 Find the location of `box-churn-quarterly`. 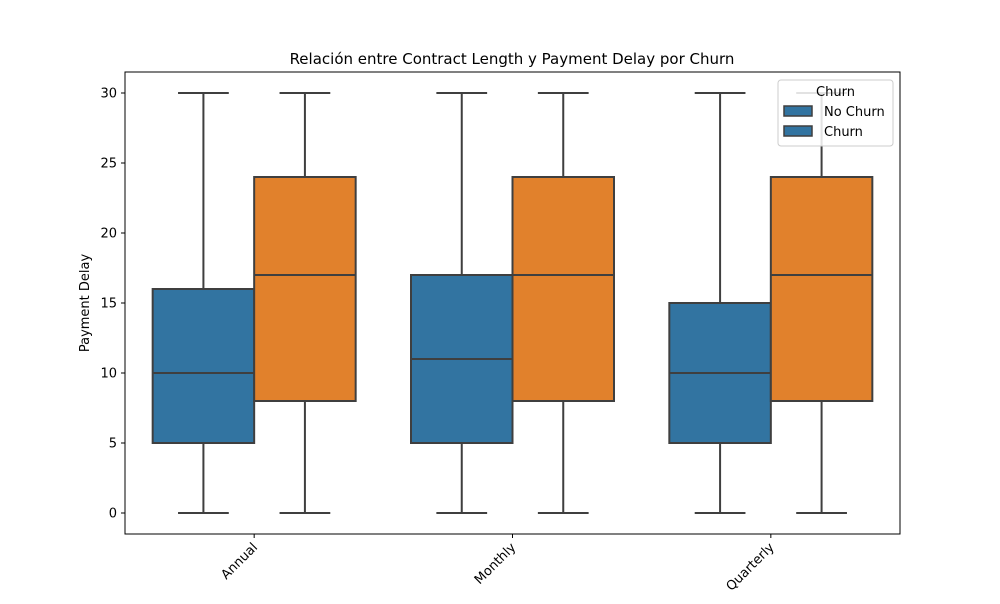

box-churn-quarterly is located at coordinates (821, 303).